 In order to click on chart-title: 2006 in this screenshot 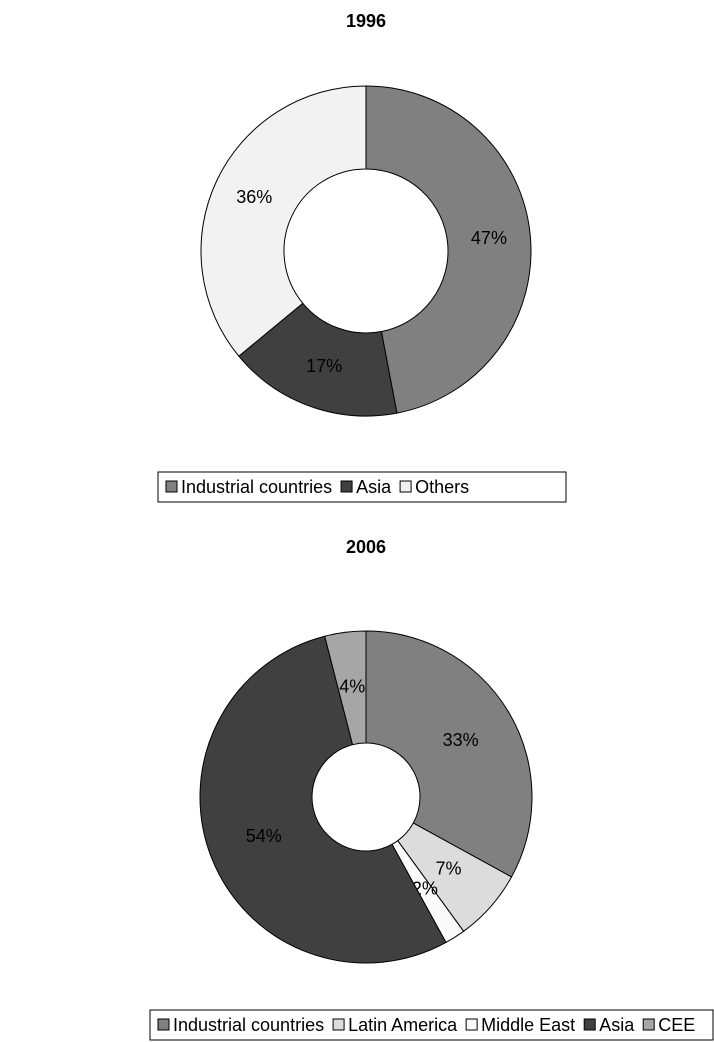, I will do `click(366, 547)`.